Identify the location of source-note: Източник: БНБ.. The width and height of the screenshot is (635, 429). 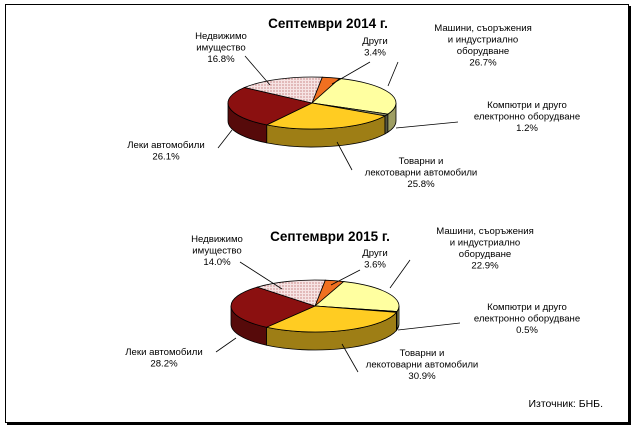
(565, 404).